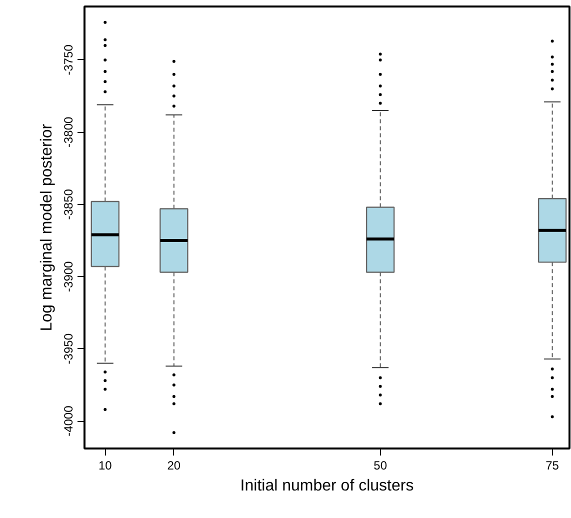 Image resolution: width=571 pixels, height=518 pixels. Describe the element at coordinates (69, 204) in the screenshot. I see `y-tick-label: -3850` at that location.